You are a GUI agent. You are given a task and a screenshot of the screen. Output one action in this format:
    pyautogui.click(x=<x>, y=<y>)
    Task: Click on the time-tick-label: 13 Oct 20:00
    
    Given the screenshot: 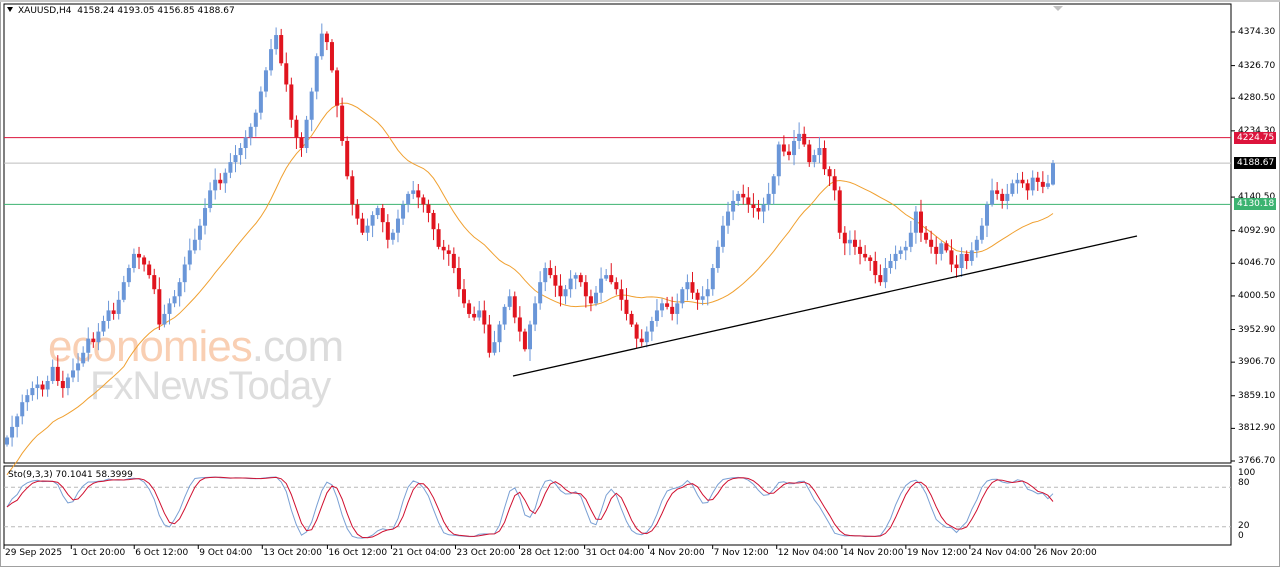 What is the action you would take?
    pyautogui.click(x=292, y=553)
    